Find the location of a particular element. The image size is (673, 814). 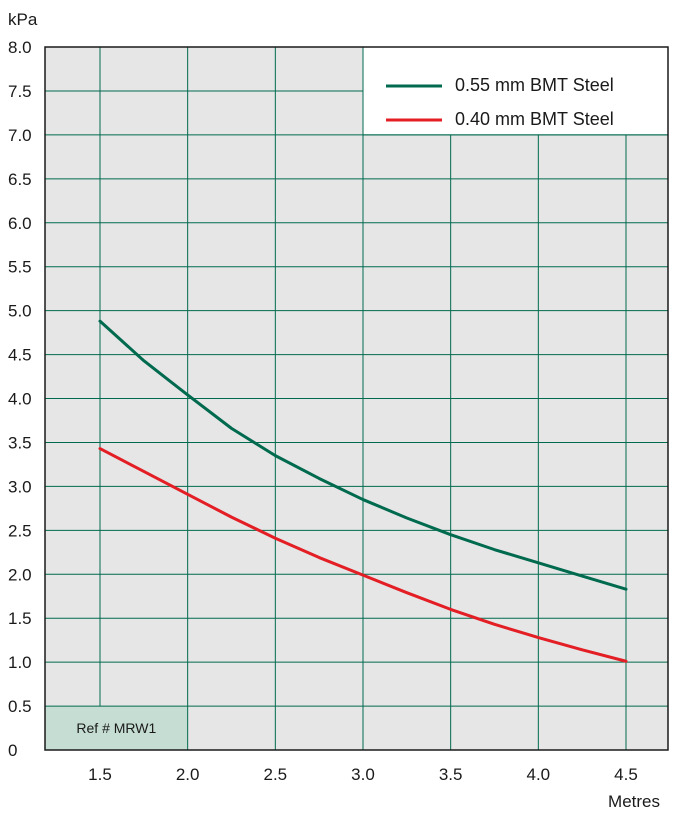

x-tick-label: 3.5 is located at coordinates (451, 774).